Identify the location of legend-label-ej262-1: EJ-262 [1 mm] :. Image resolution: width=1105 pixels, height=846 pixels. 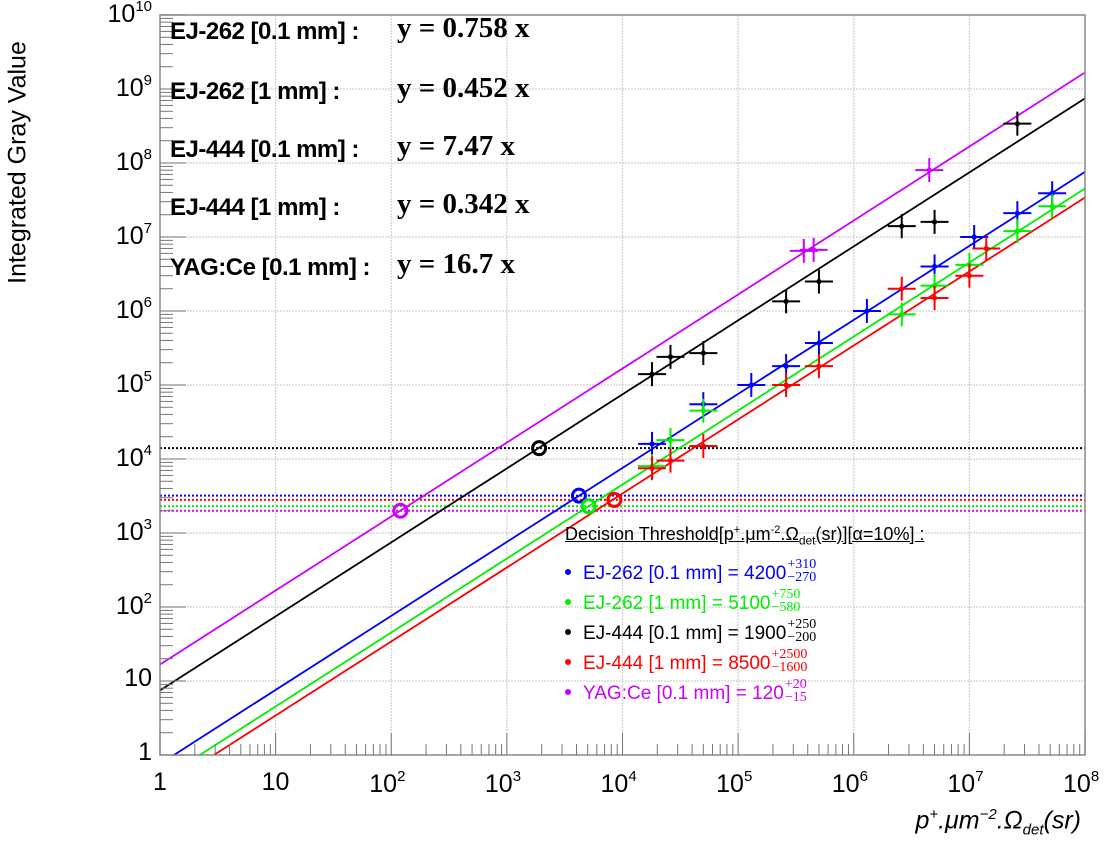
(255, 91).